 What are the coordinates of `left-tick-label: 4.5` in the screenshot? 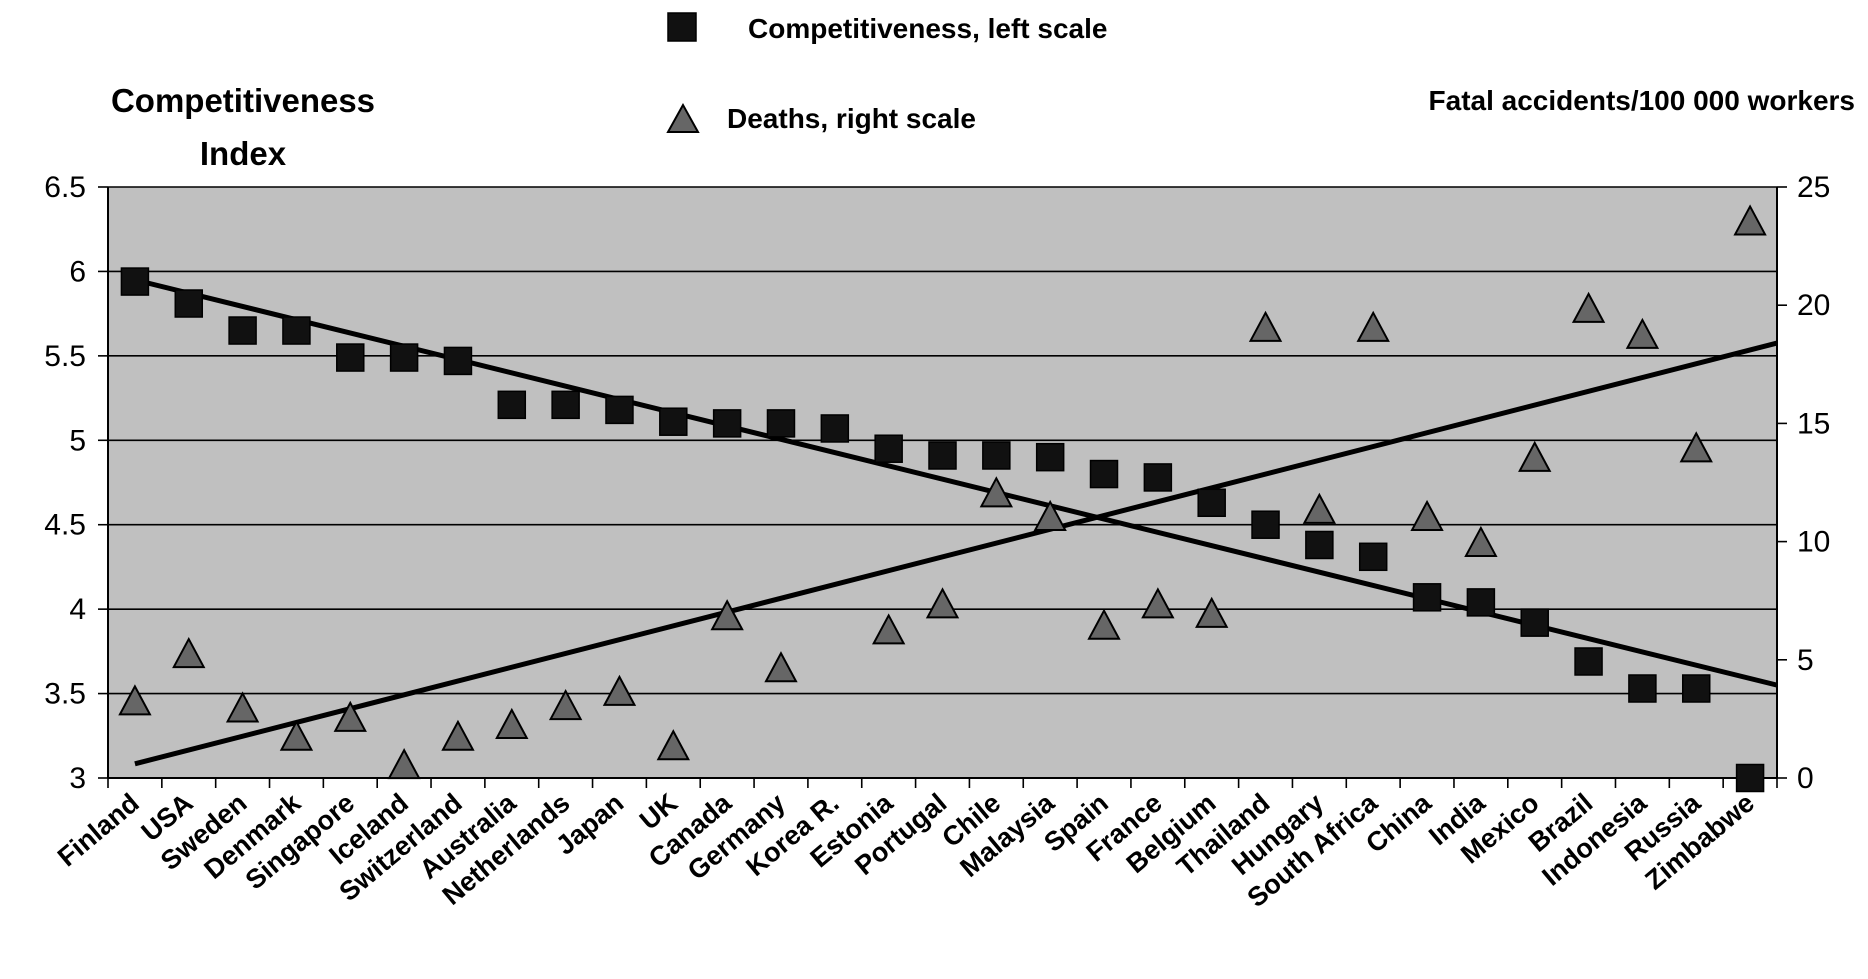 It's located at (65, 525).